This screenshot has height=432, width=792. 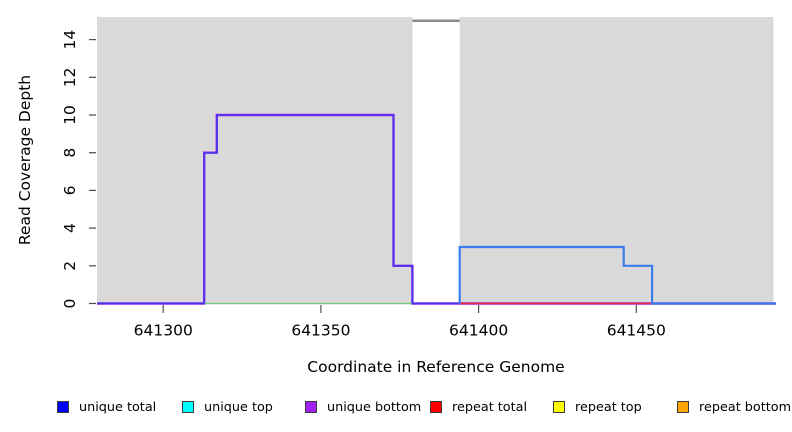 I want to click on legend-label: unique total, so click(x=118, y=407).